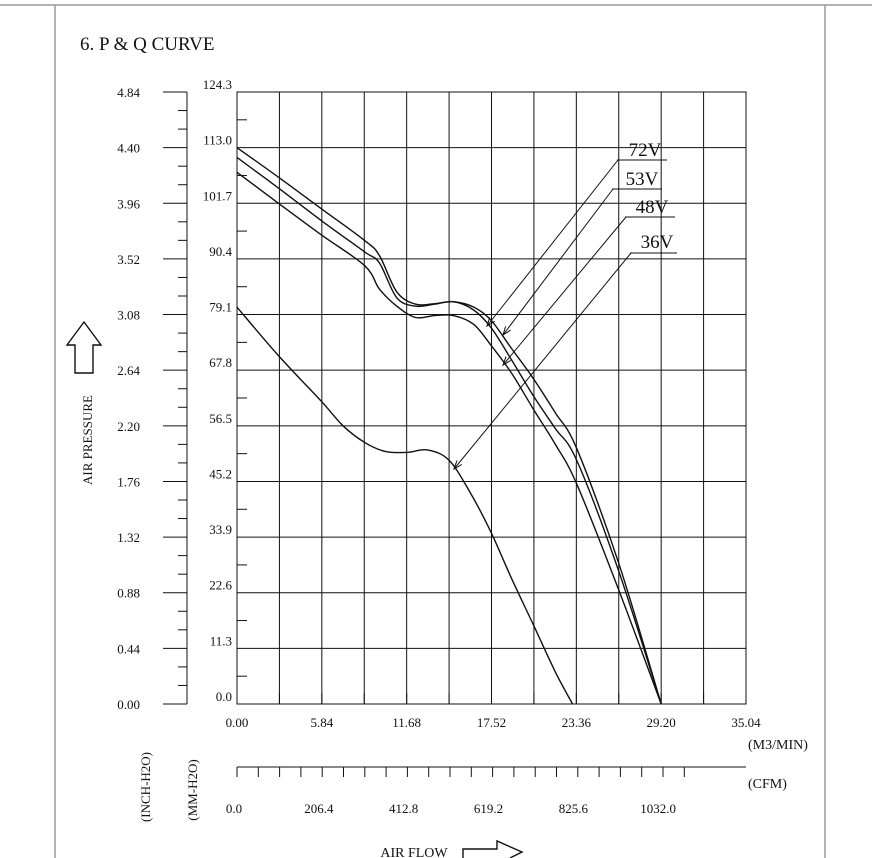  Describe the element at coordinates (220, 251) in the screenshot. I see `y-tick-label-mm: 90.4` at that location.